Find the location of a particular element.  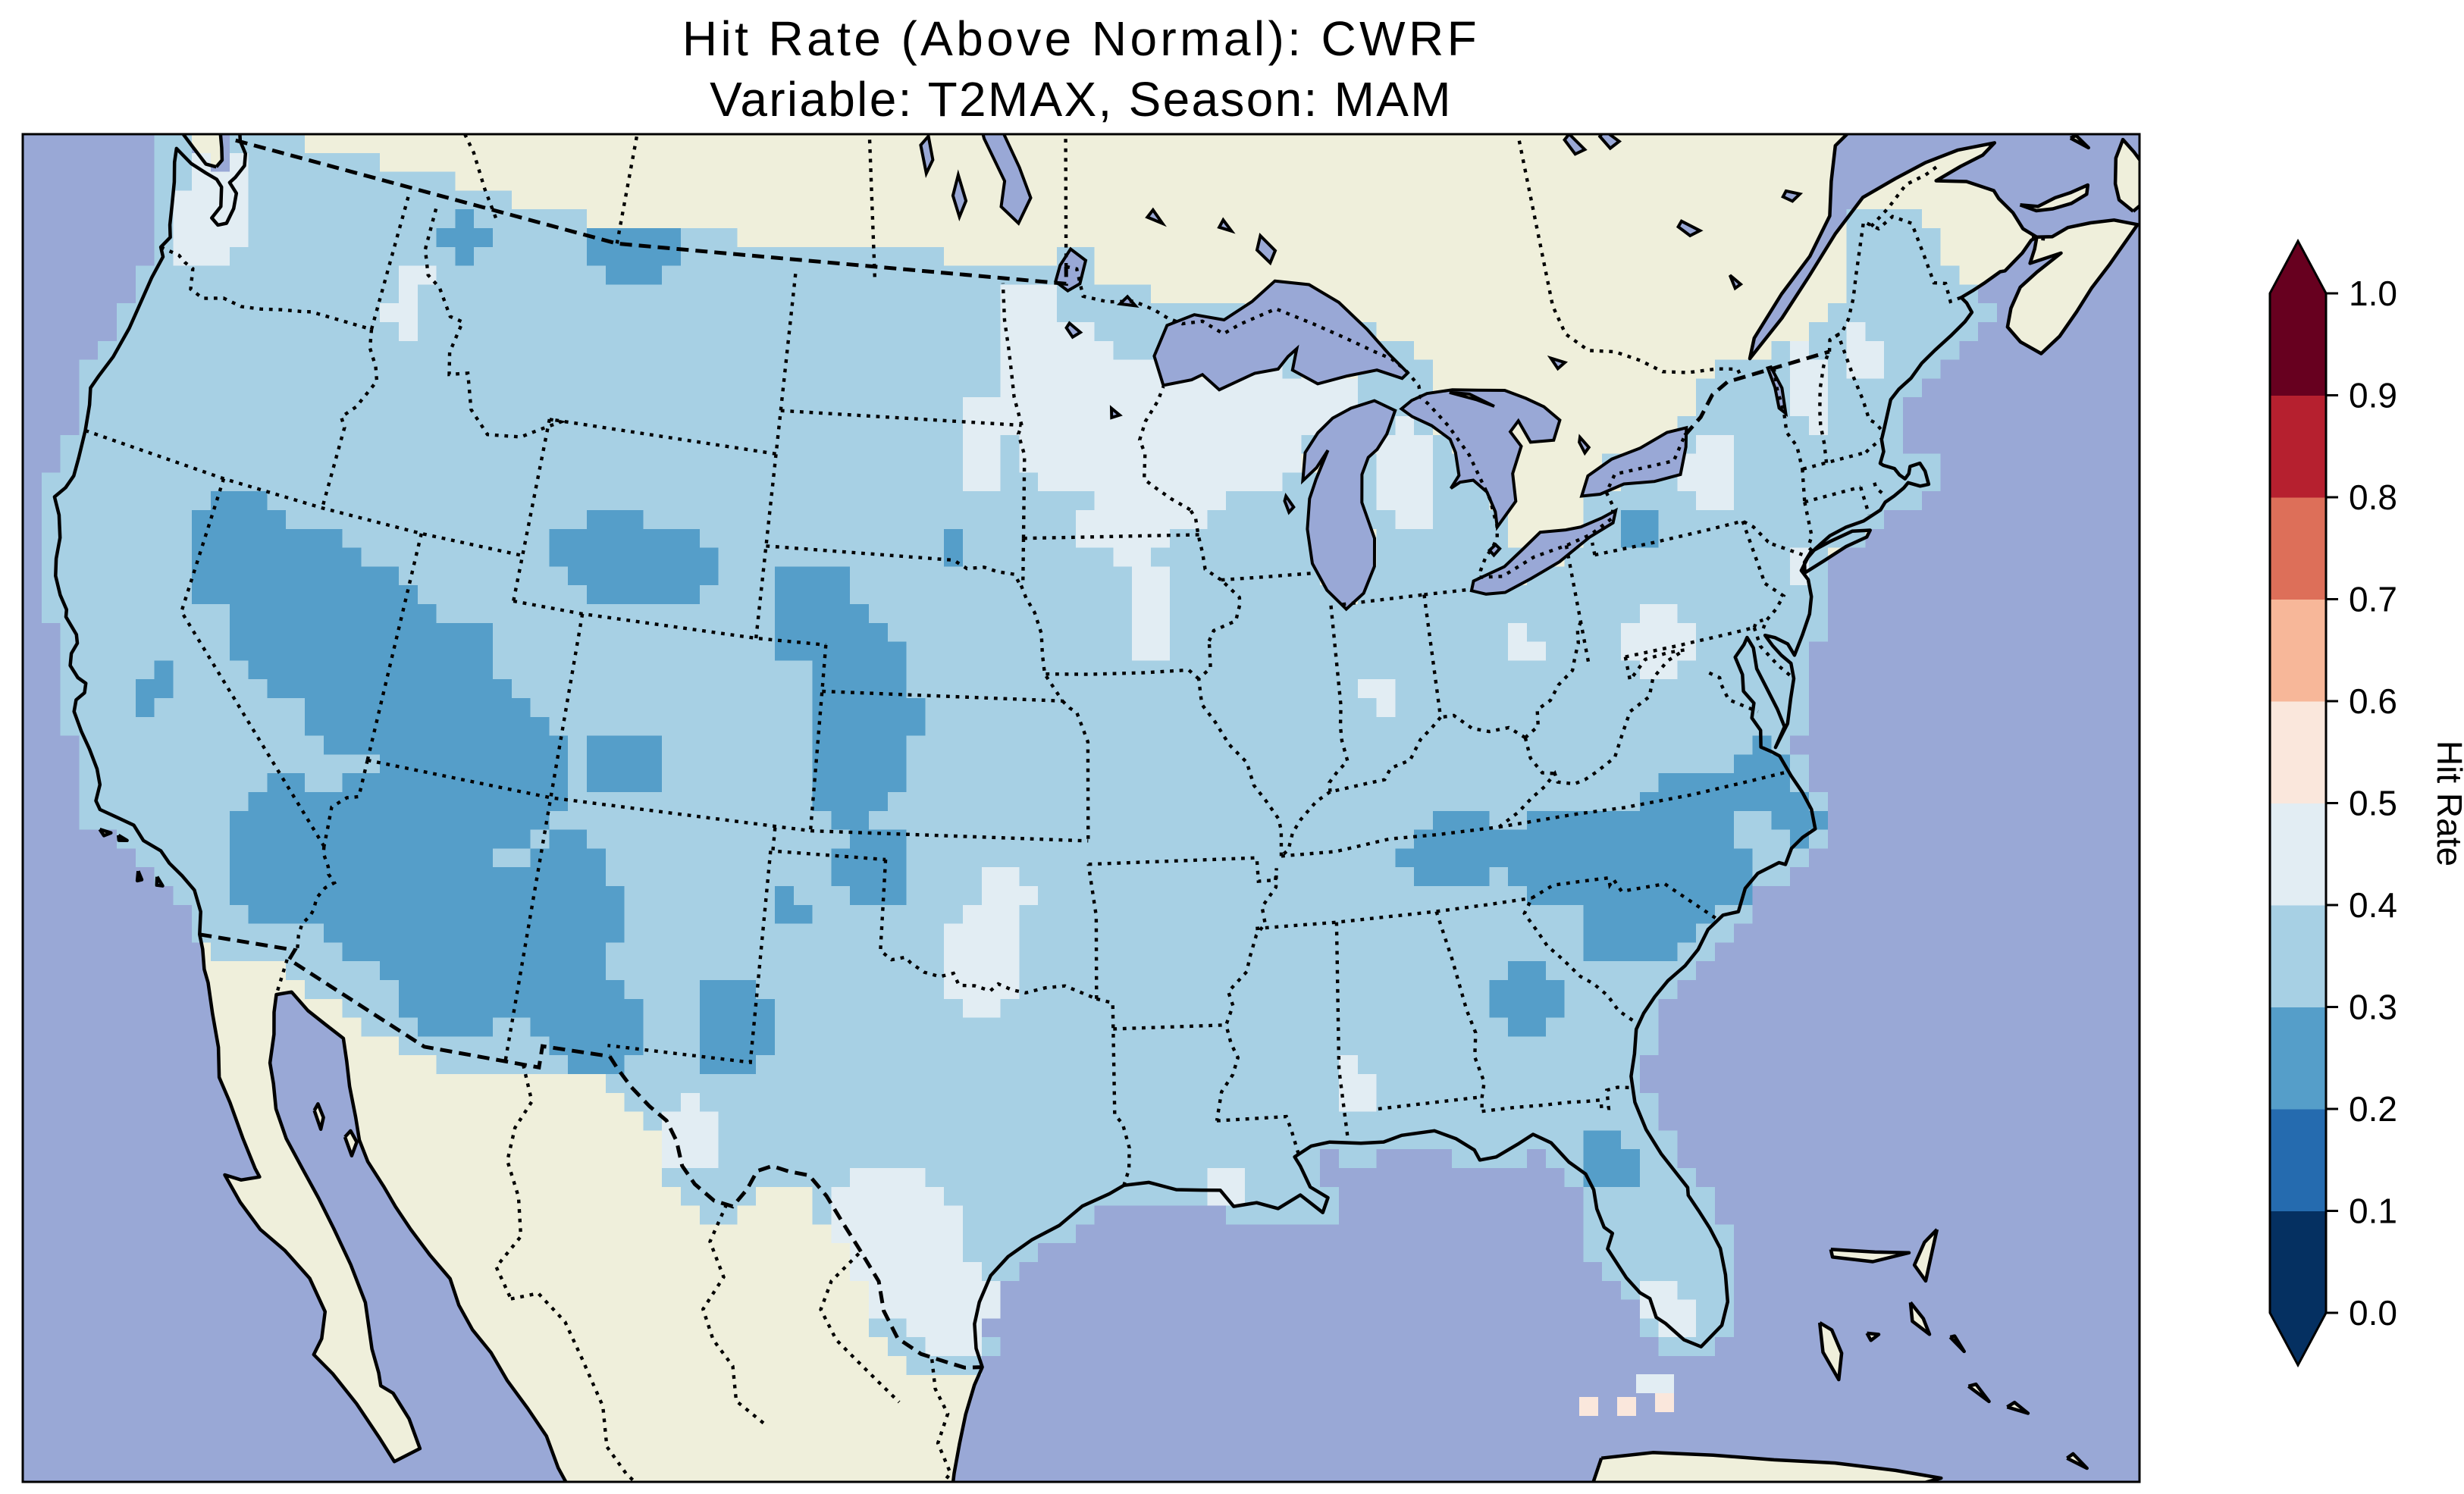

svg-text: 0.0 is located at coordinates (2373, 1313).